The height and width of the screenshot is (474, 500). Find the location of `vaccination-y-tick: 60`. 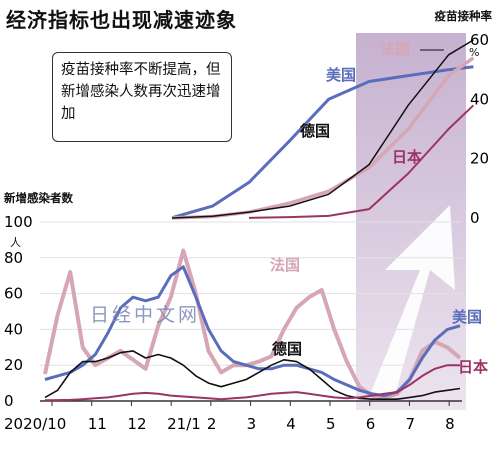

vaccination-y-tick: 60 is located at coordinates (479, 40).